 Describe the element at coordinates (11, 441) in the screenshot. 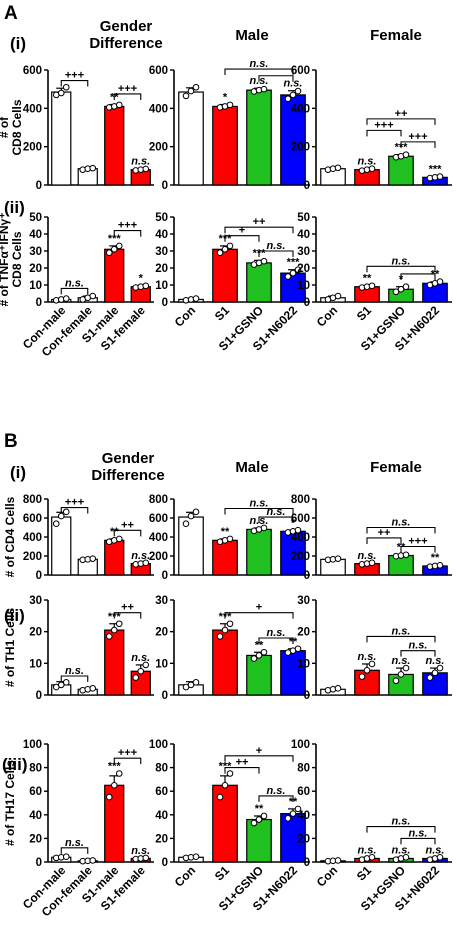

I see `section-label-b: B` at that location.